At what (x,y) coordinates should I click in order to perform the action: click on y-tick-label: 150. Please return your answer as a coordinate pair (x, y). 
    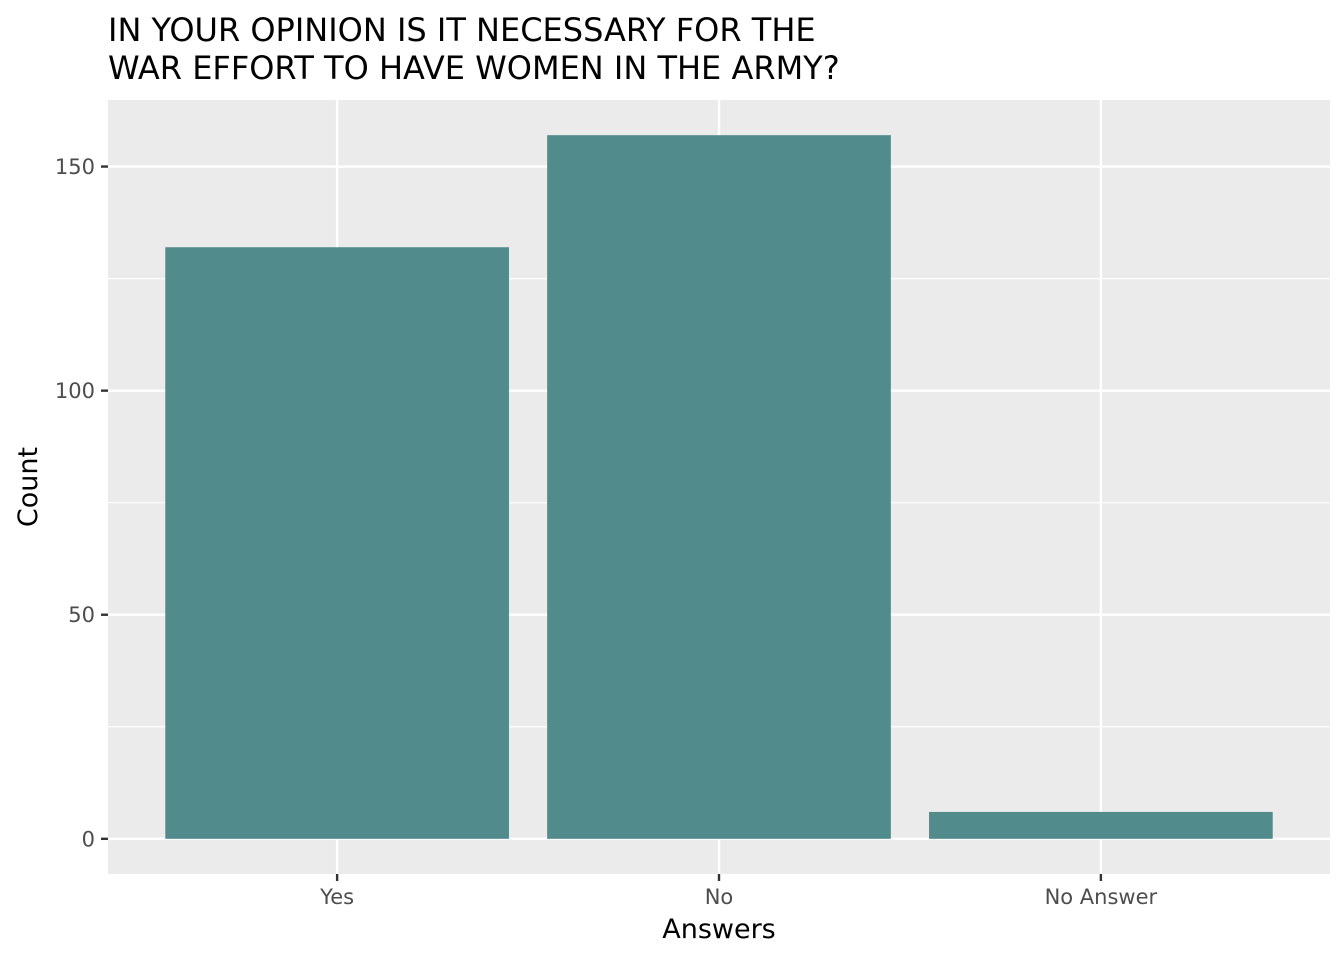
    Looking at the image, I should click on (75, 167).